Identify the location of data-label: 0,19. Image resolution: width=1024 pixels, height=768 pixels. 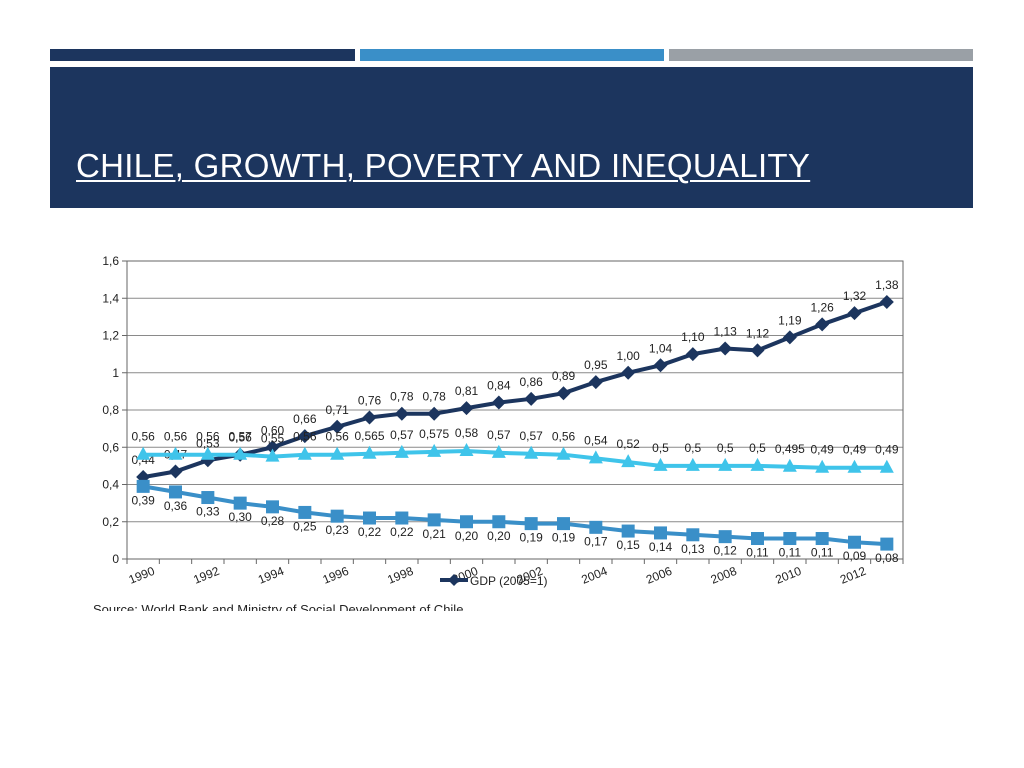
(564, 538).